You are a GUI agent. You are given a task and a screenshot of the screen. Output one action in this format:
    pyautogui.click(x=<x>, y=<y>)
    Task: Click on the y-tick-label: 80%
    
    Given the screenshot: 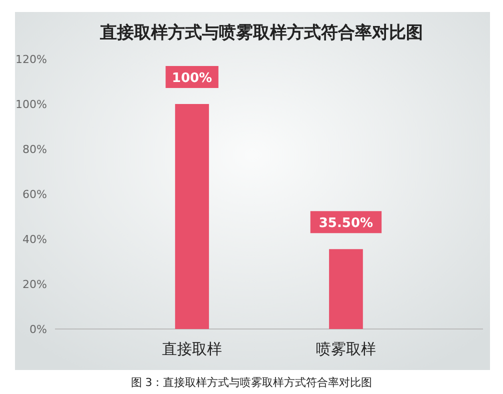 What is the action you would take?
    pyautogui.click(x=34, y=149)
    